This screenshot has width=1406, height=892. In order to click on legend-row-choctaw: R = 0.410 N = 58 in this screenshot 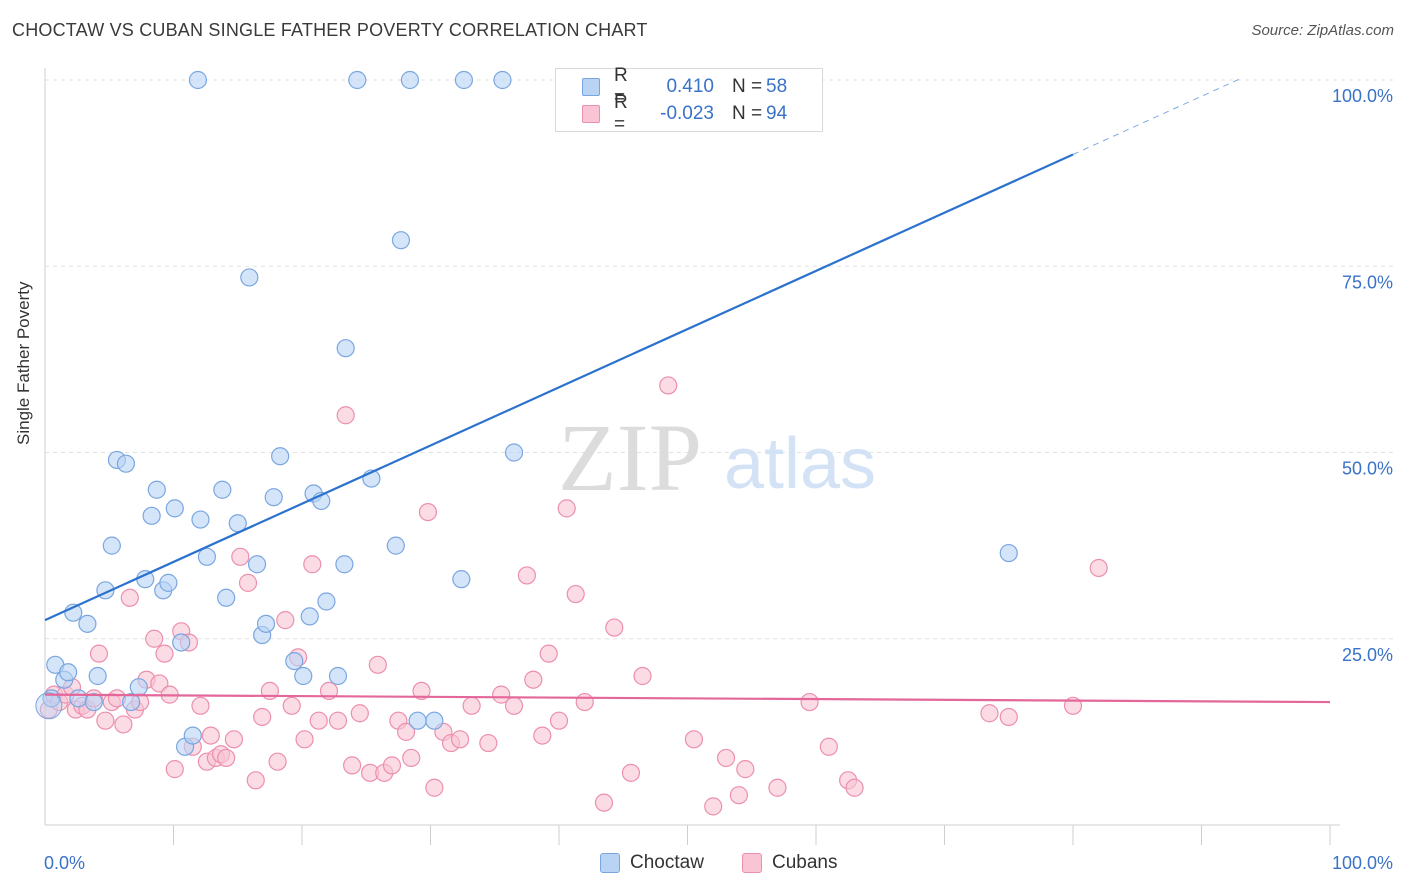, I will do `click(685, 86)`.